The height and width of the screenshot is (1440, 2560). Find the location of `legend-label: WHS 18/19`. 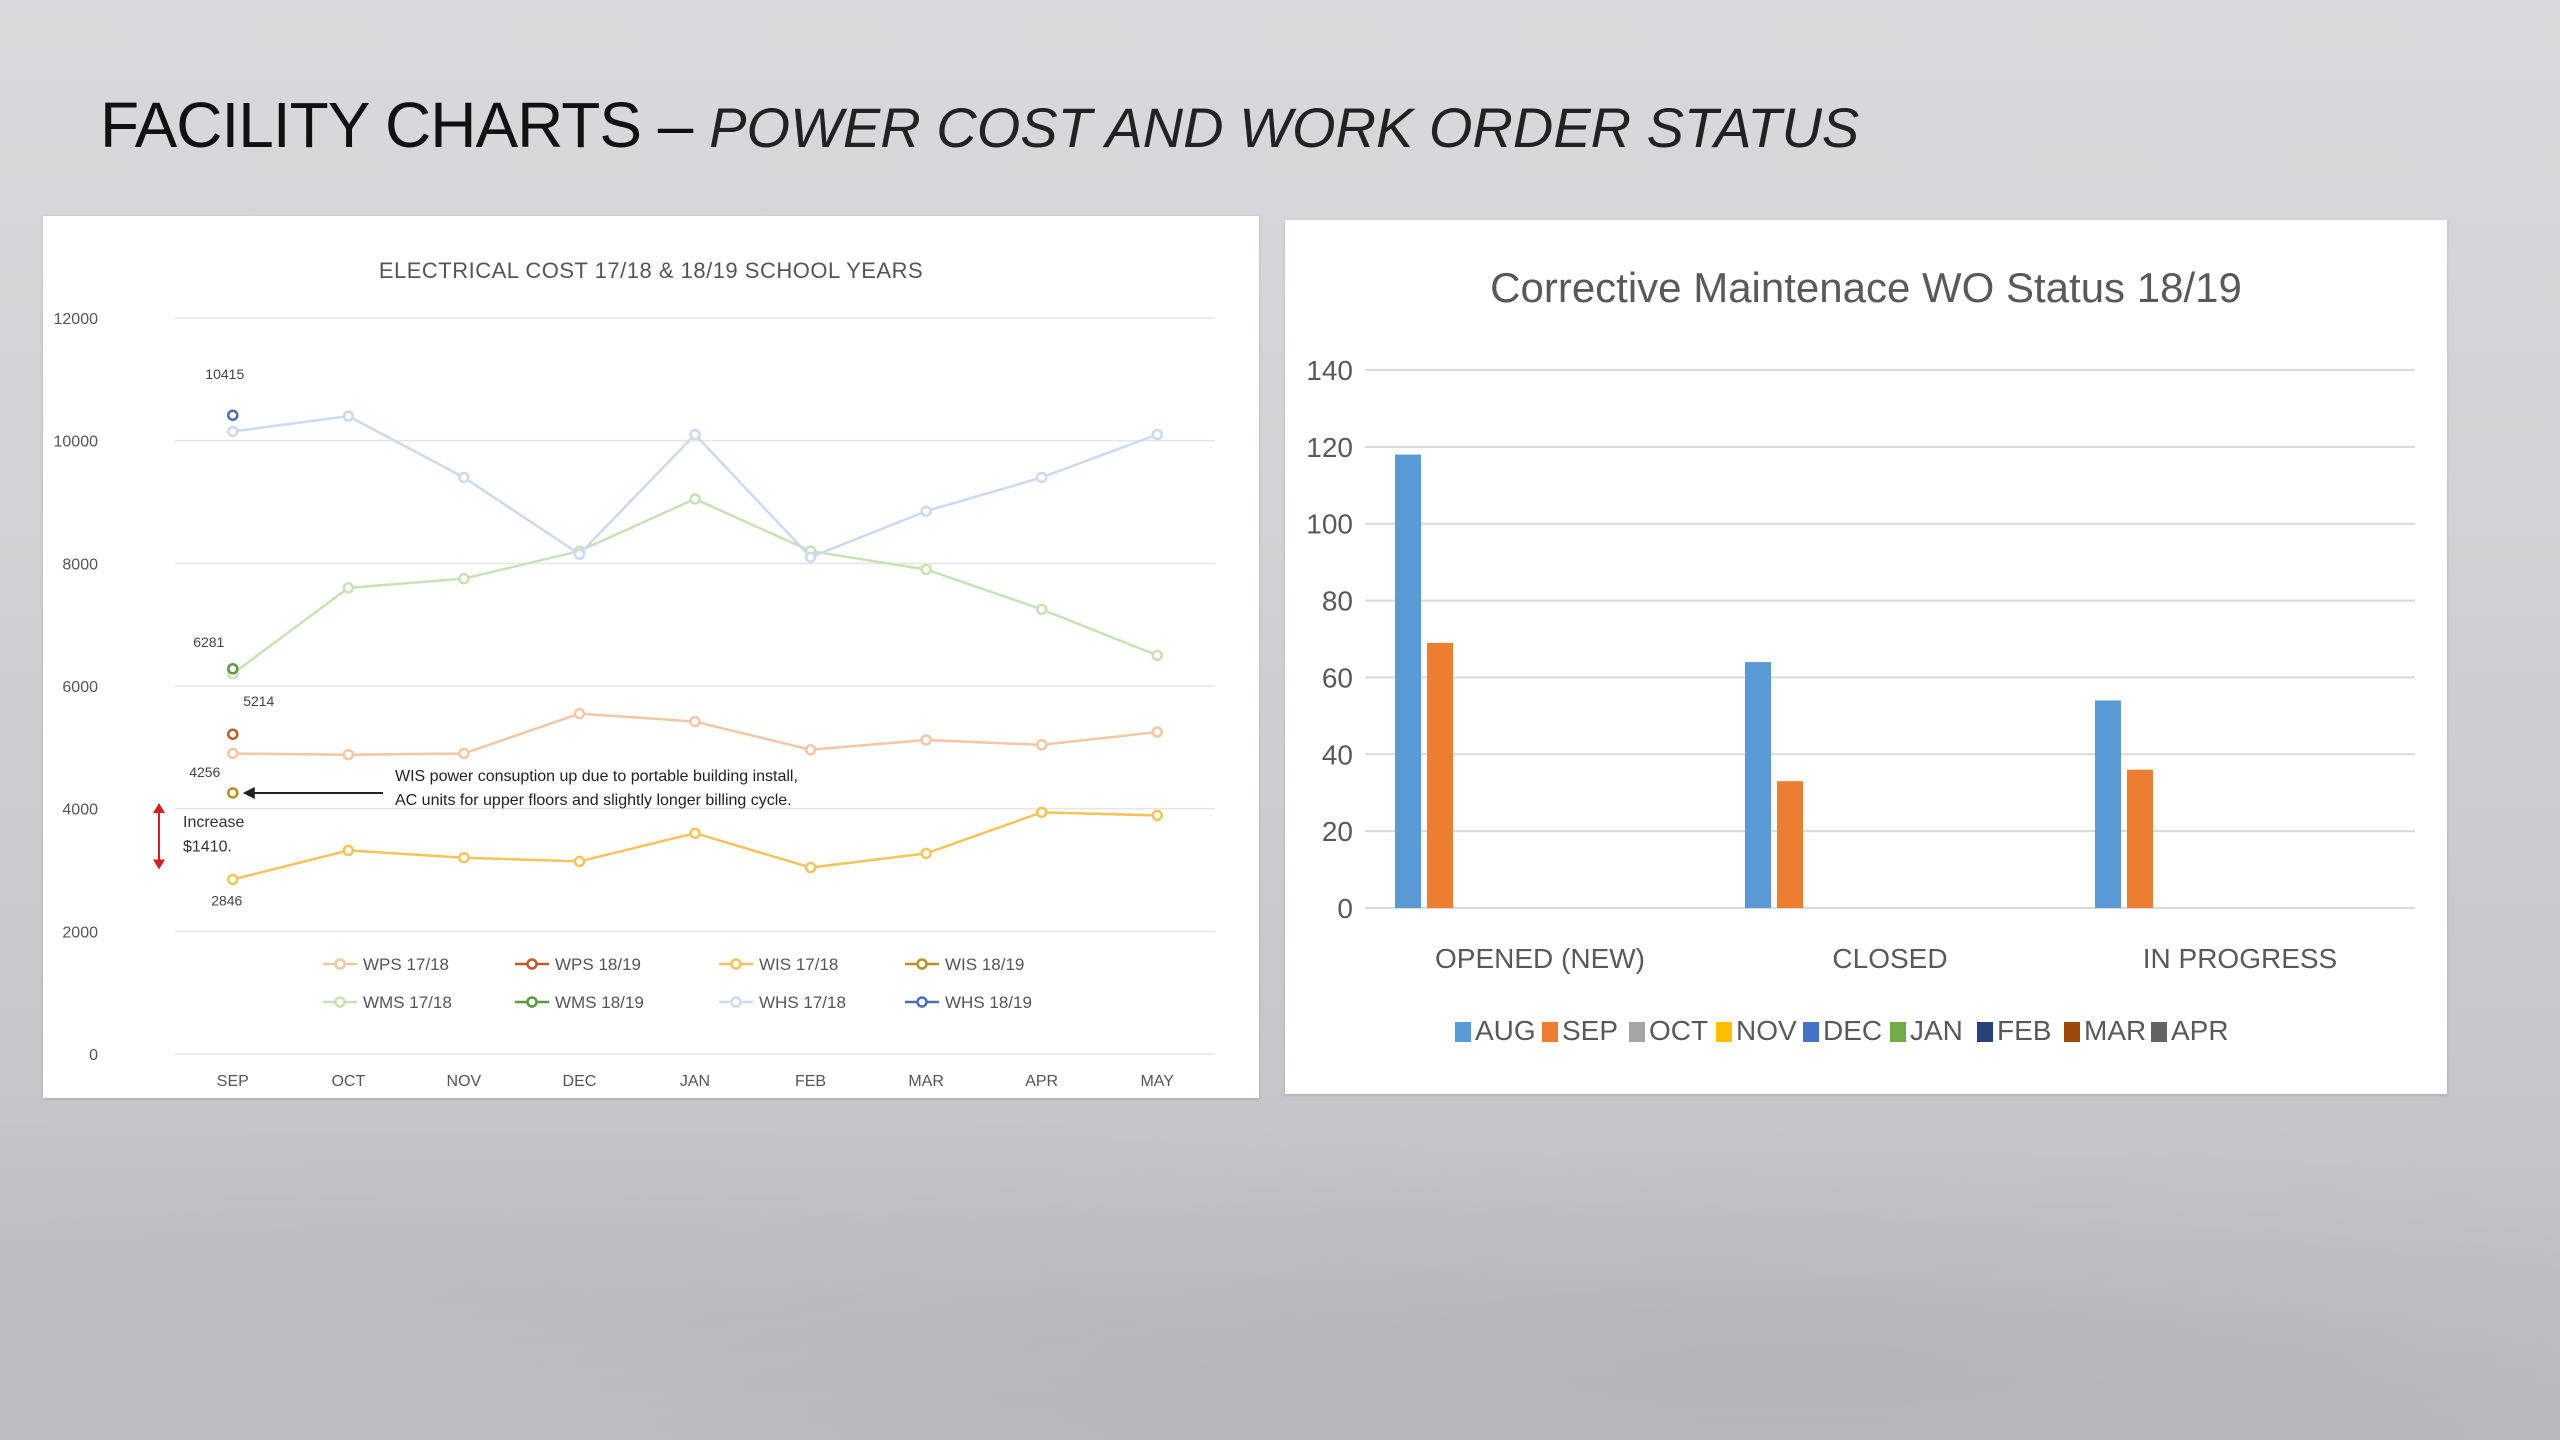

legend-label: WHS 18/19 is located at coordinates (988, 1002).